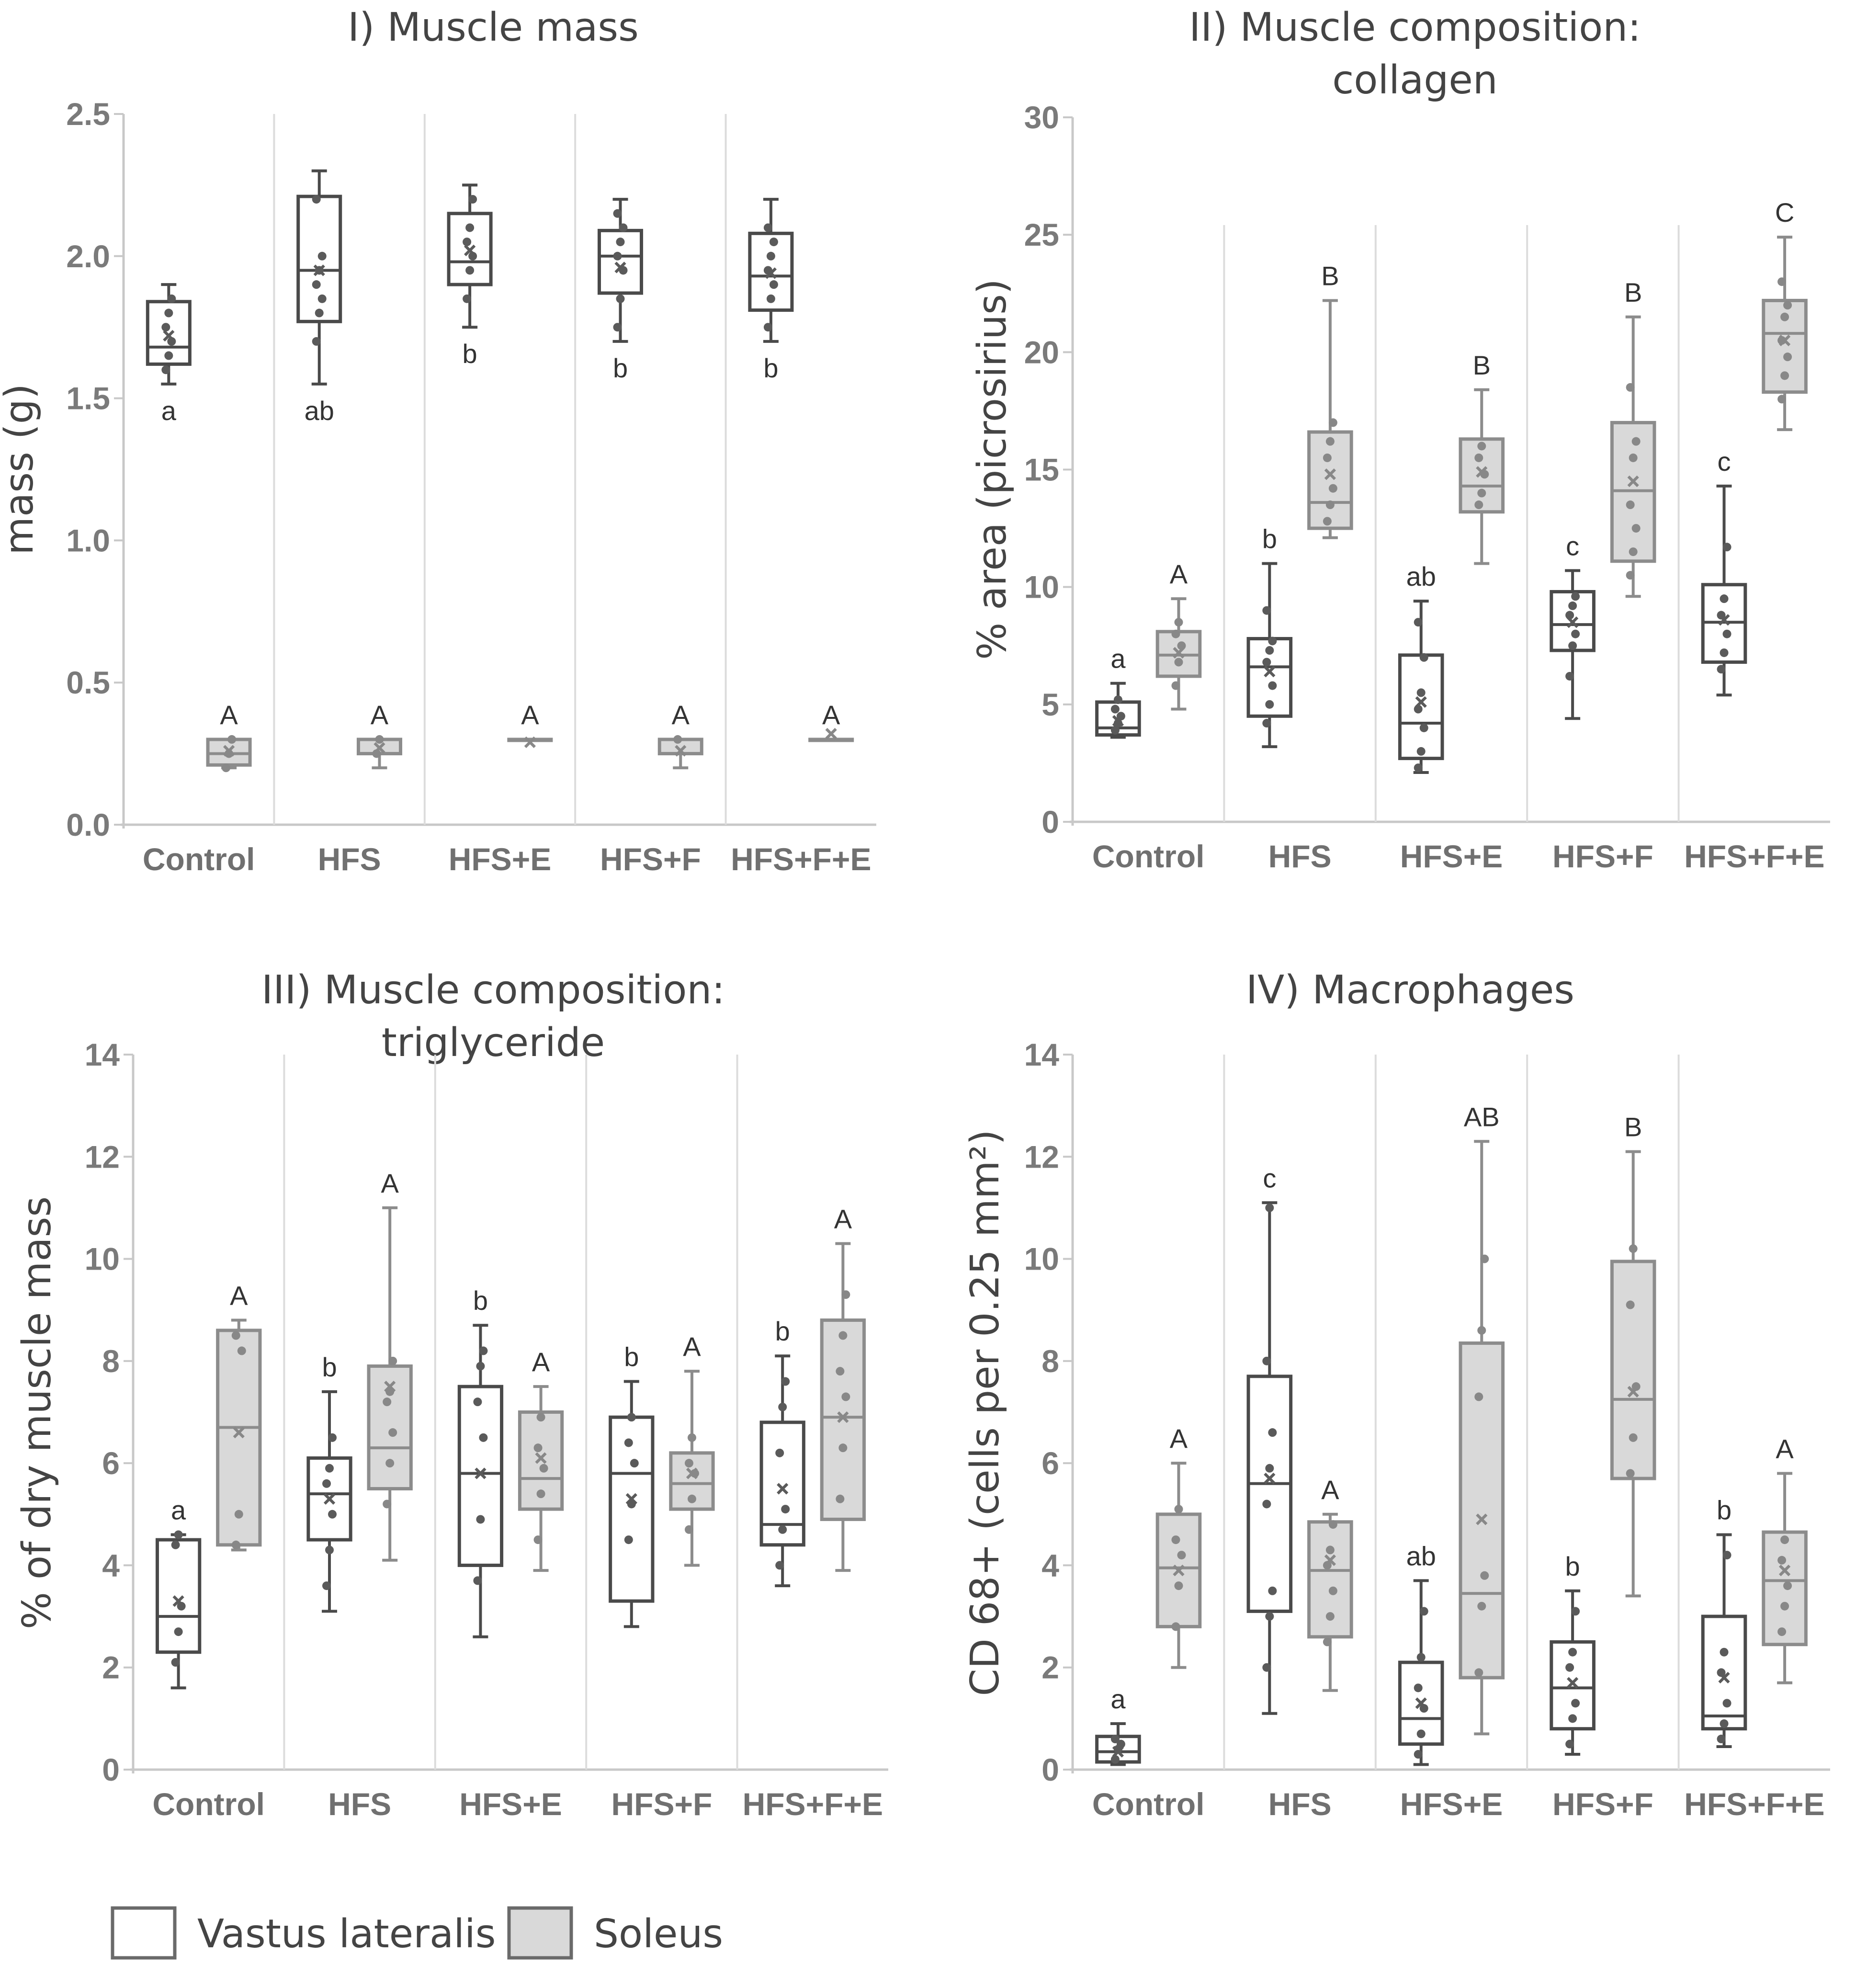 This screenshot has height=1988, width=1856. What do you see at coordinates (1269, 1439) in the screenshot?
I see `box-plot-vastus: c` at bounding box center [1269, 1439].